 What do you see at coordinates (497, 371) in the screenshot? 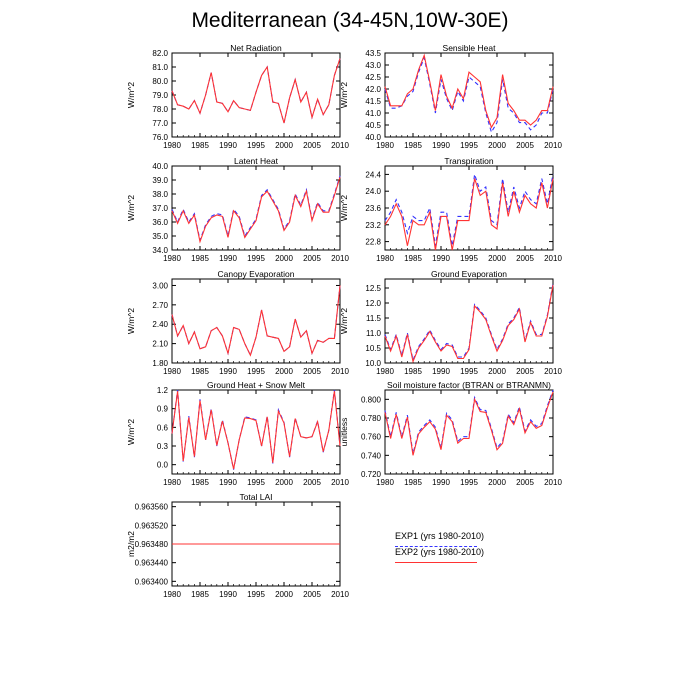
I see `ground-evaporation-x-tick-label: 2000` at bounding box center [497, 371].